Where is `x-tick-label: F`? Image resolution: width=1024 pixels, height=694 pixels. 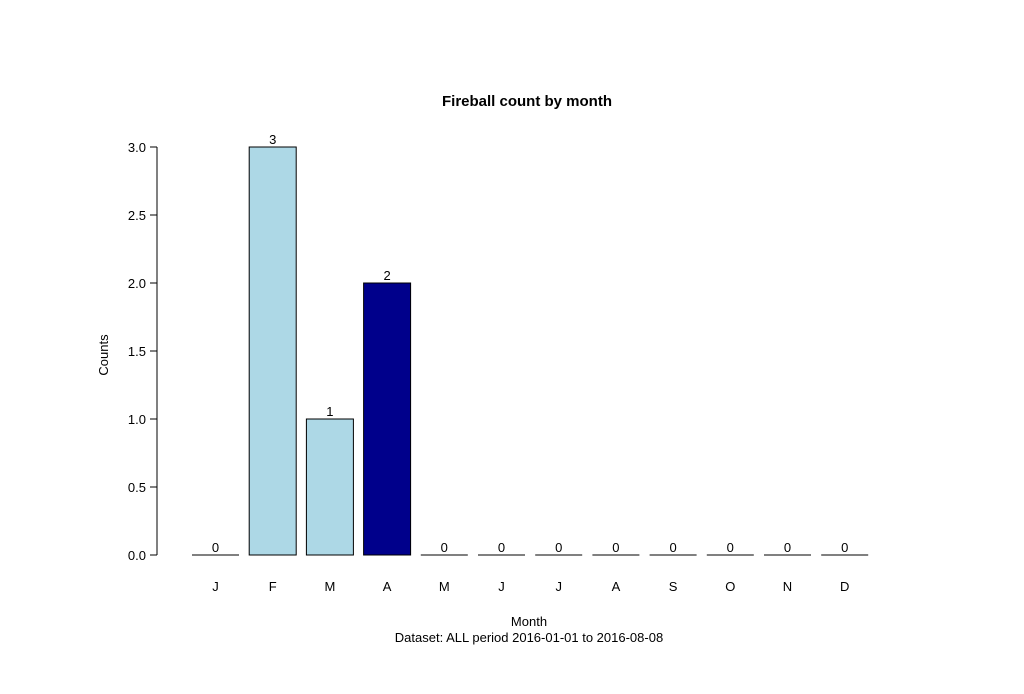 x-tick-label: F is located at coordinates (273, 586).